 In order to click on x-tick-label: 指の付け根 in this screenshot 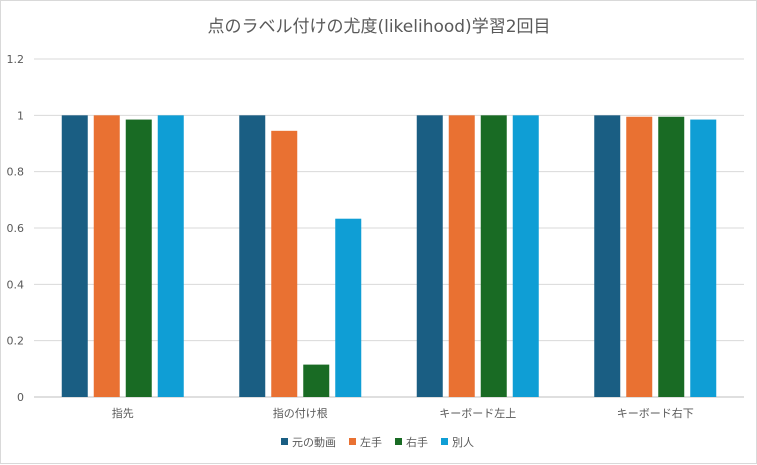, I will do `click(300, 413)`.